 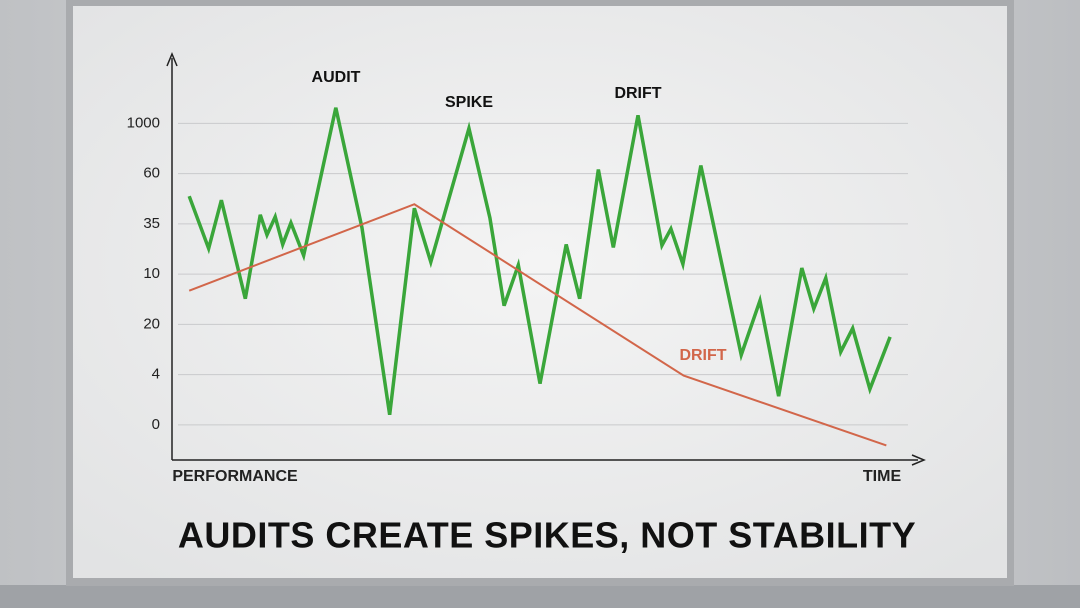 What do you see at coordinates (143, 122) in the screenshot?
I see `y-tick-label: 1000` at bounding box center [143, 122].